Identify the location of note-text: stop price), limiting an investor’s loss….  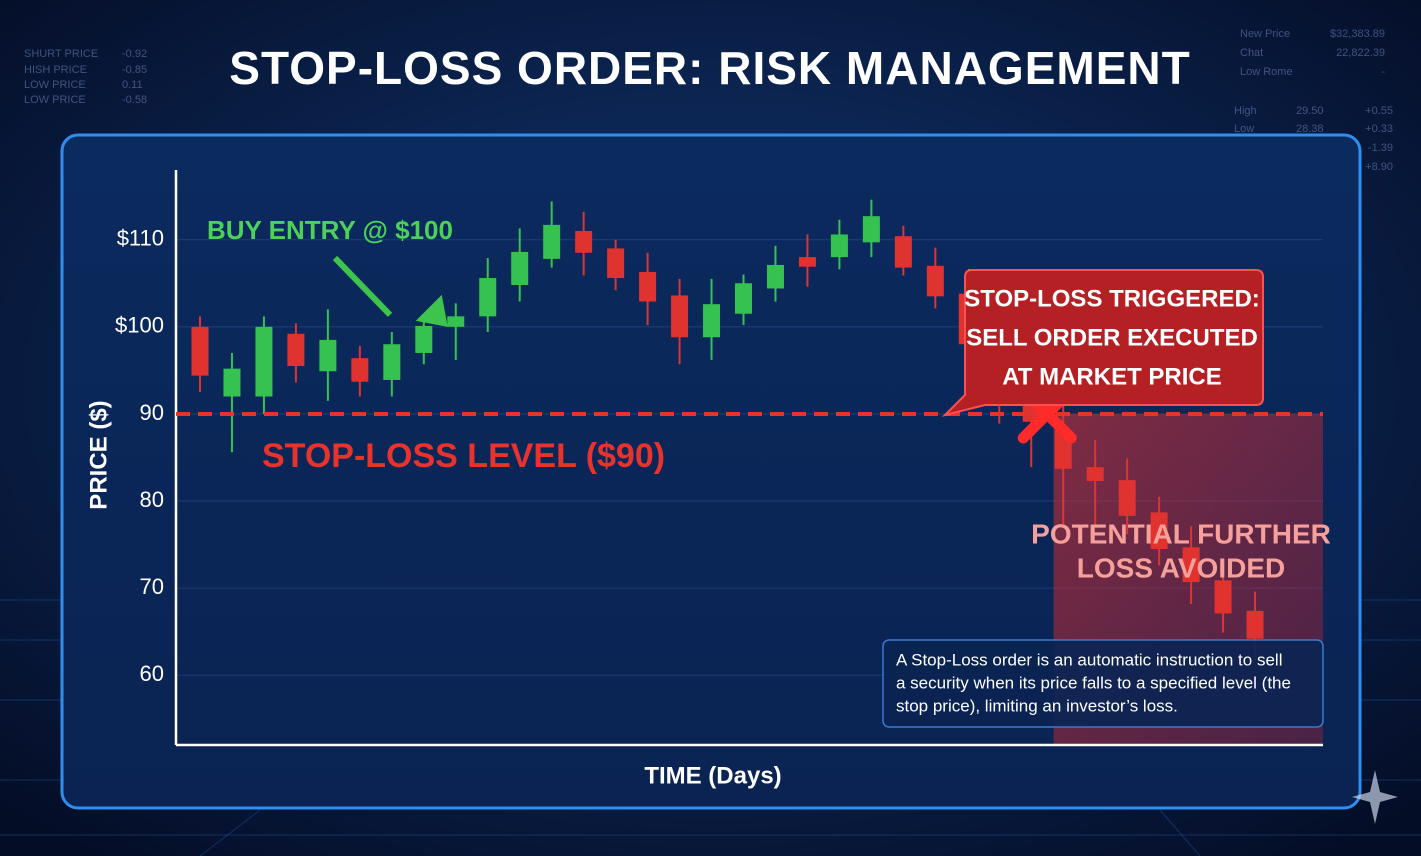
(1037, 705).